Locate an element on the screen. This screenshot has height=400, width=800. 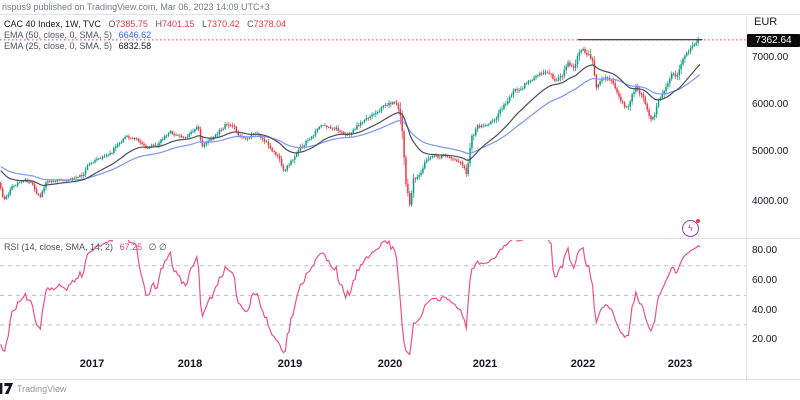
high-value: 7401.15 is located at coordinates (178, 24).